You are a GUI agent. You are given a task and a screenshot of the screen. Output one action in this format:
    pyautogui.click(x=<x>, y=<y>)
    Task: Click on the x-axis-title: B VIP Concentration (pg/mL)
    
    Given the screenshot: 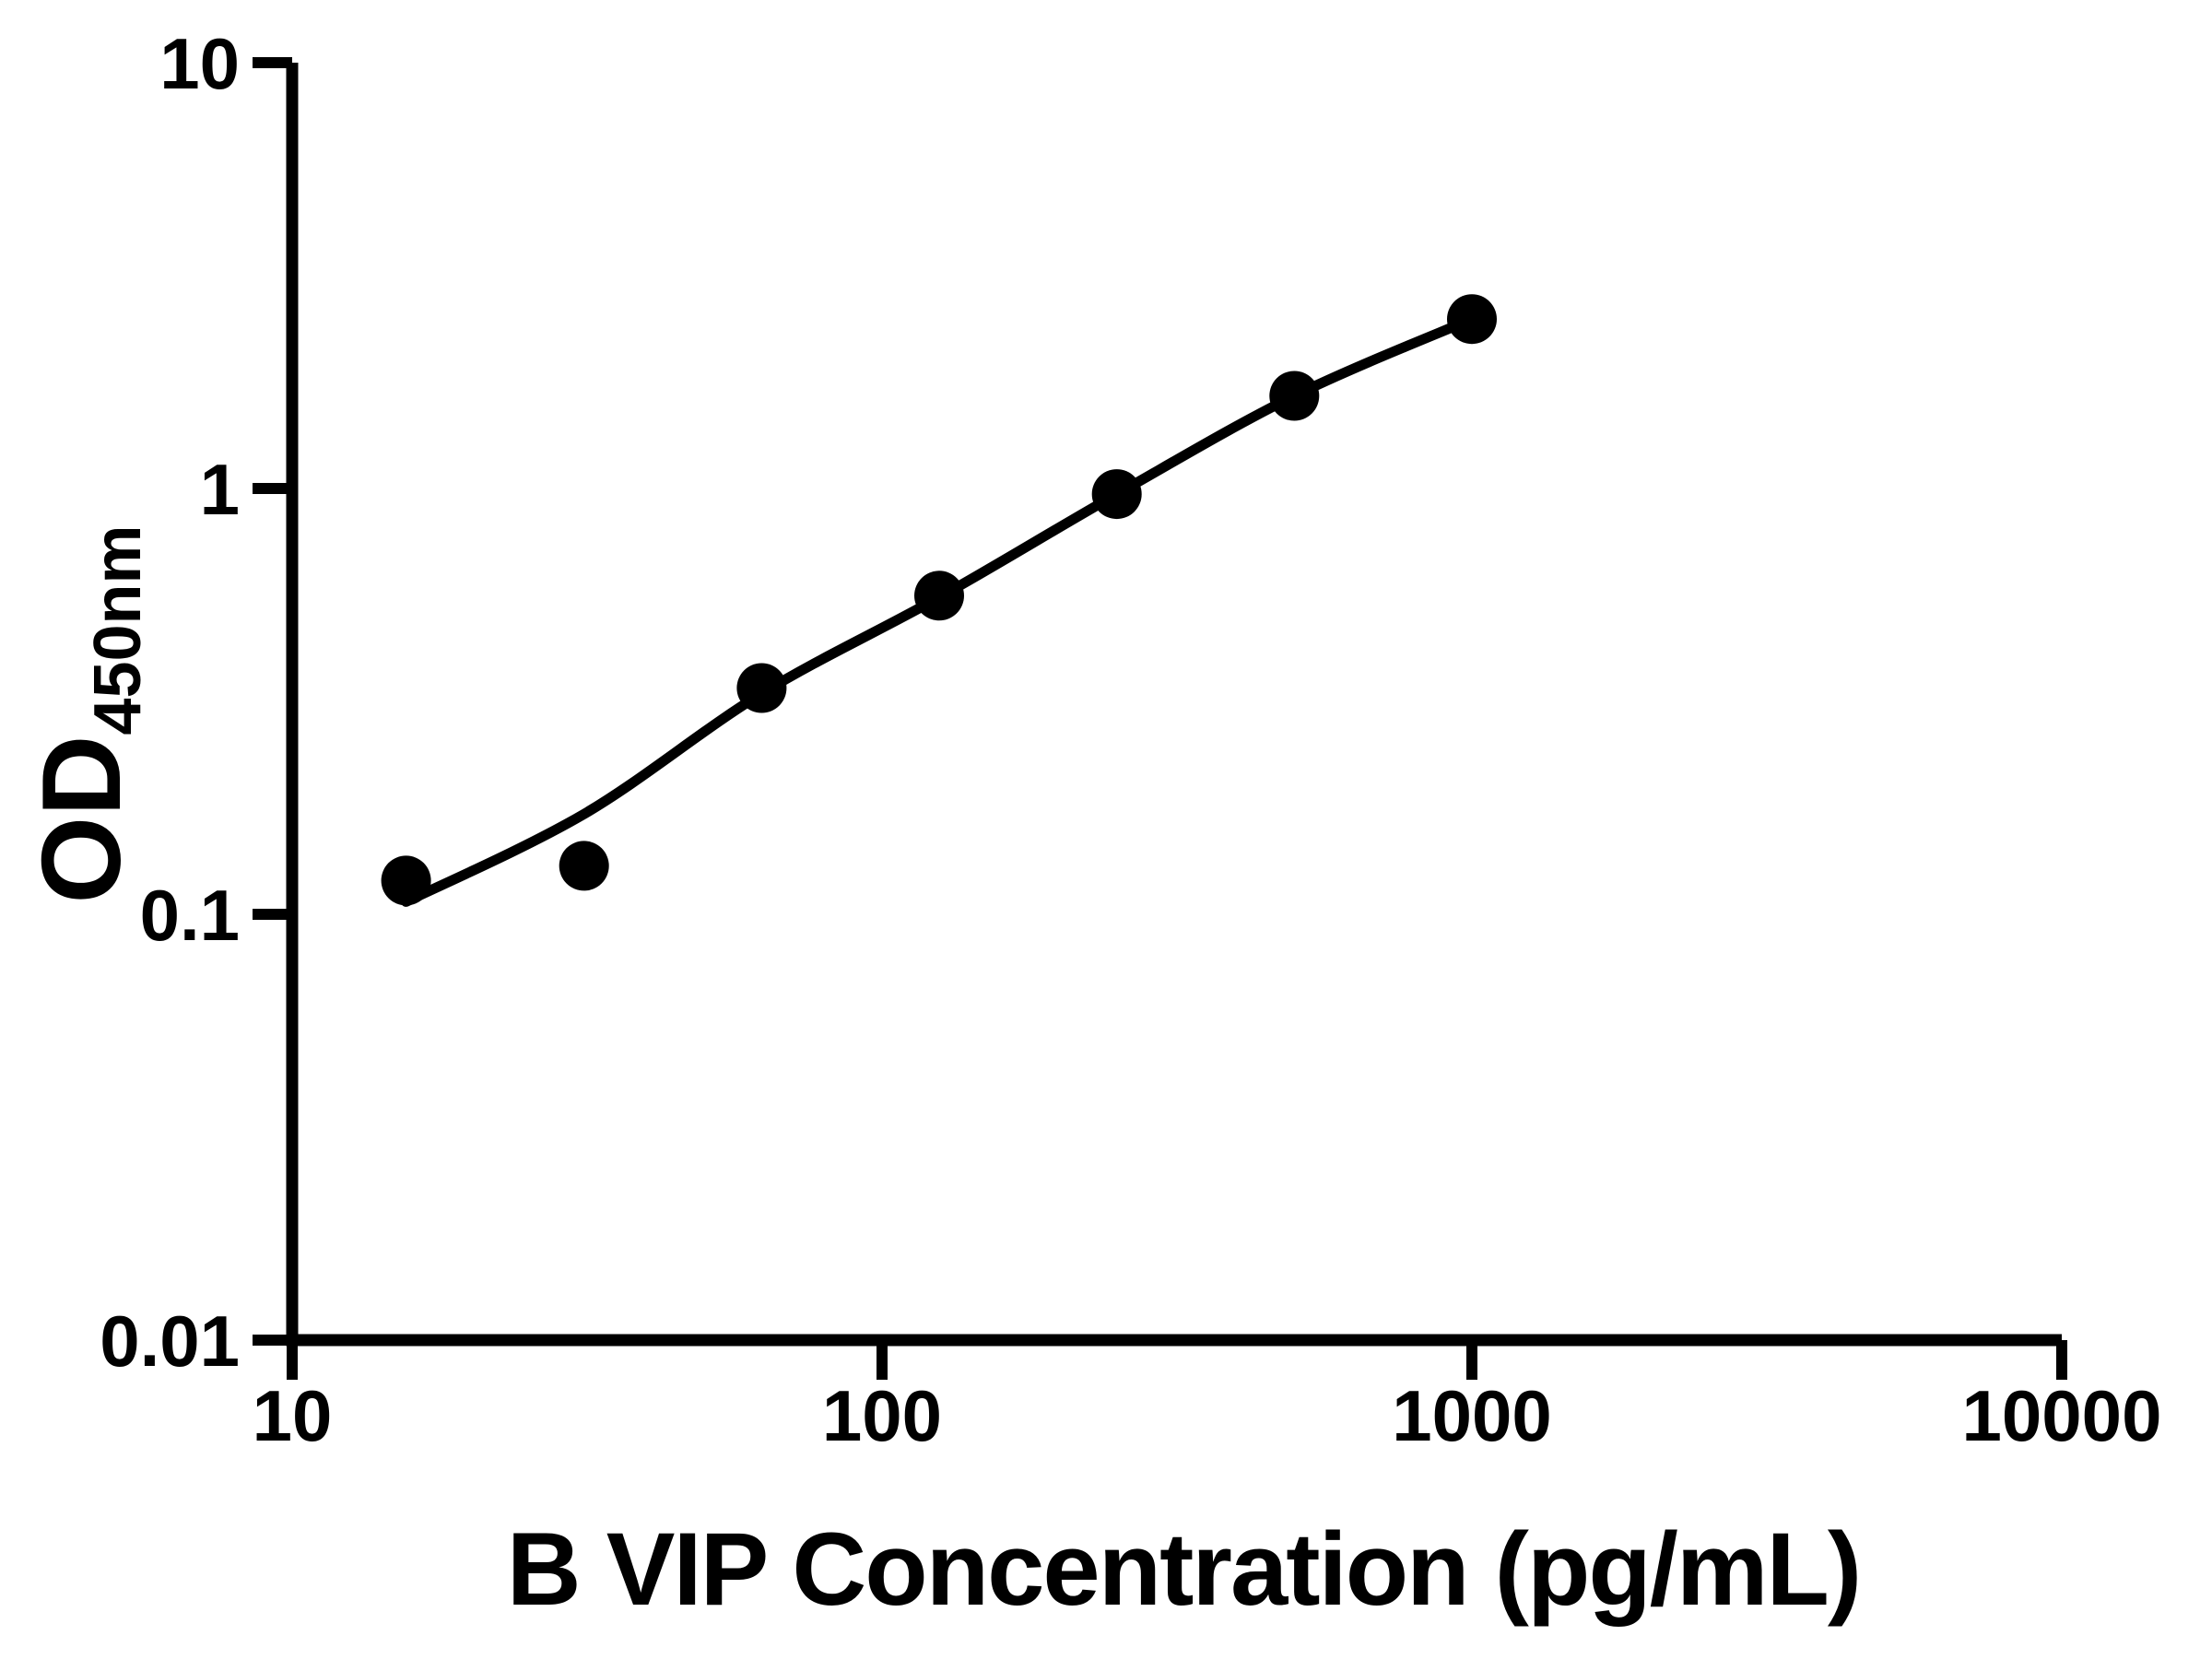 What is the action you would take?
    pyautogui.click(x=1184, y=1569)
    